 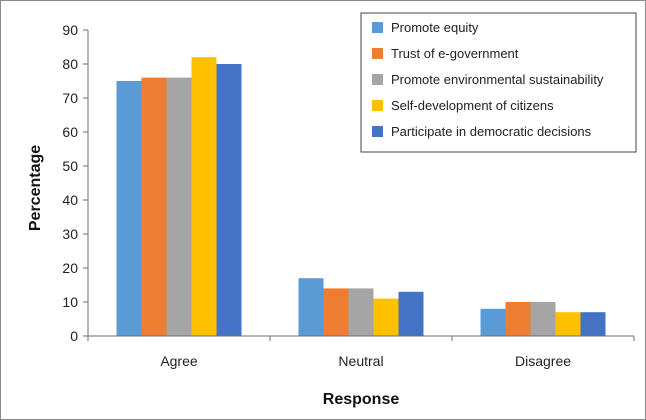 I want to click on legend-item: Trust of e-government, so click(x=445, y=53).